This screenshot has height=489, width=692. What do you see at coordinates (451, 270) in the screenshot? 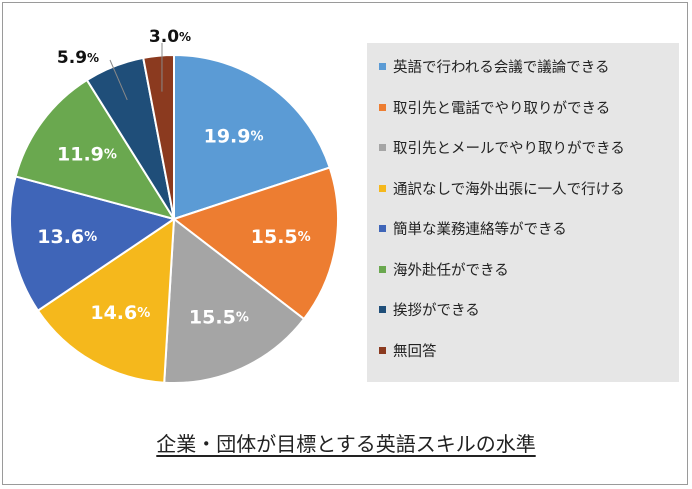
I see `legend-label: 海外赴任ができる` at bounding box center [451, 270].